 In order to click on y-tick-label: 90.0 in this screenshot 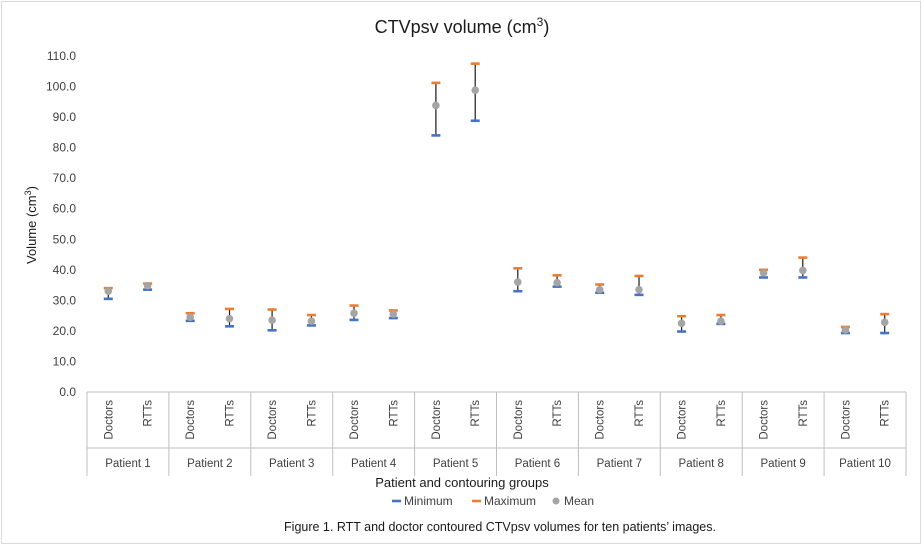, I will do `click(65, 117)`.